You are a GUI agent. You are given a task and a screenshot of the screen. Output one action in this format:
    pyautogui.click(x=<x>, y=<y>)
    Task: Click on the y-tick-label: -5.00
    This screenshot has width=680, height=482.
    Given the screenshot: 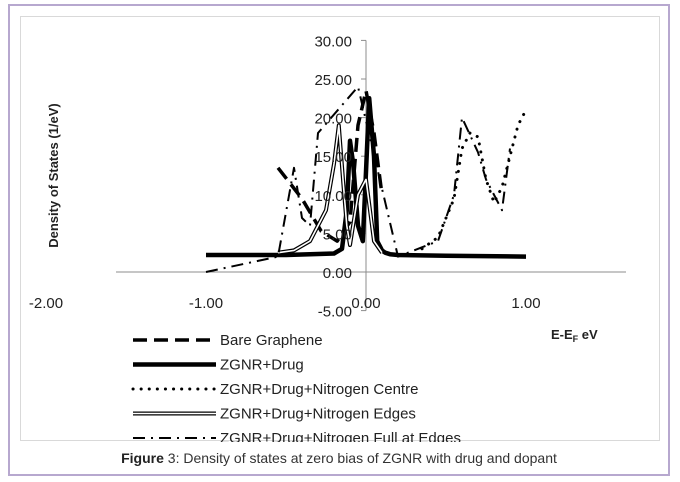 What is the action you would take?
    pyautogui.click(x=335, y=312)
    